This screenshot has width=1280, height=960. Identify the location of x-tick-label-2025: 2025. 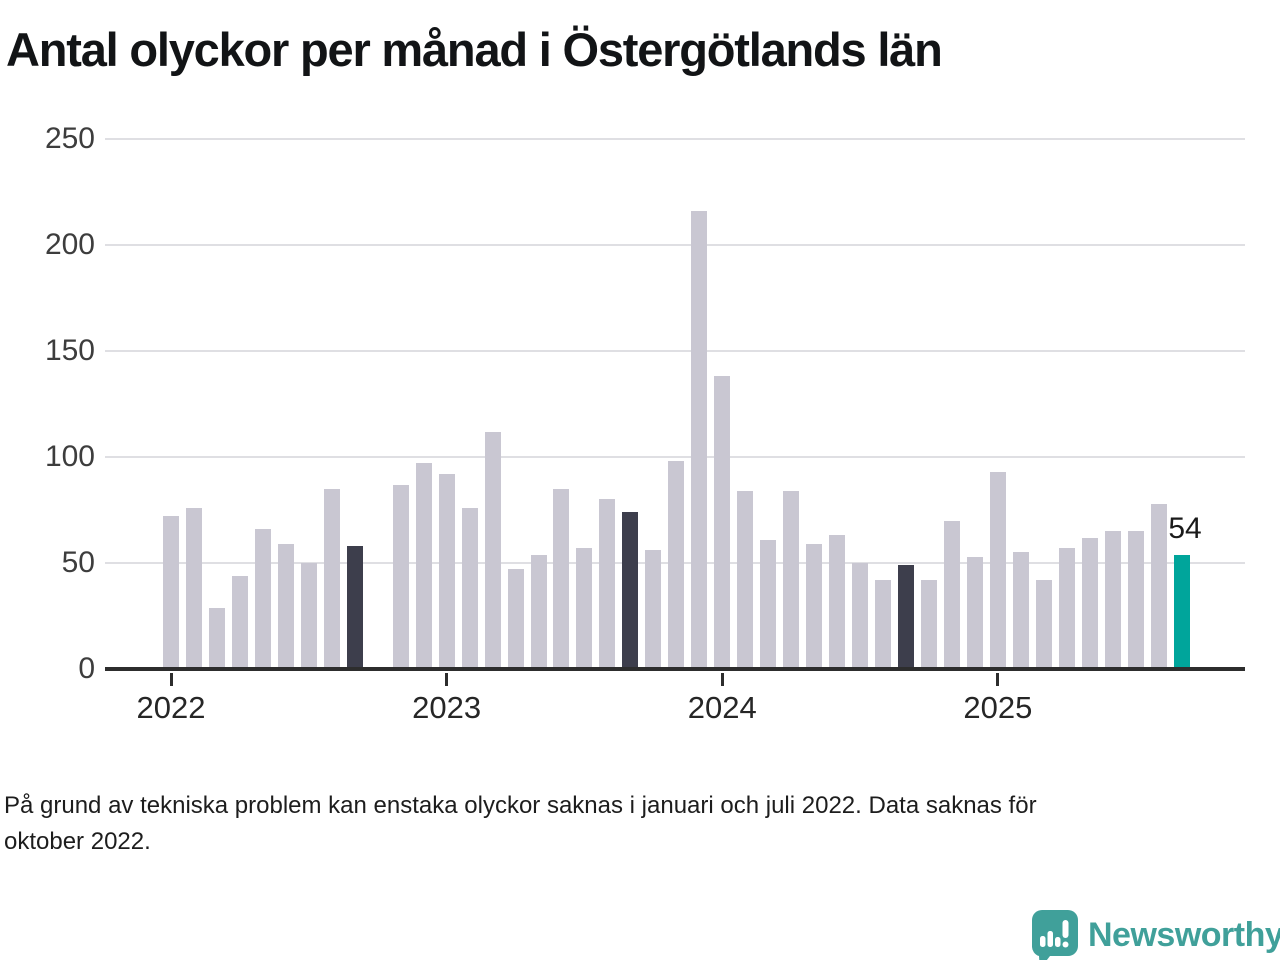
(998, 707).